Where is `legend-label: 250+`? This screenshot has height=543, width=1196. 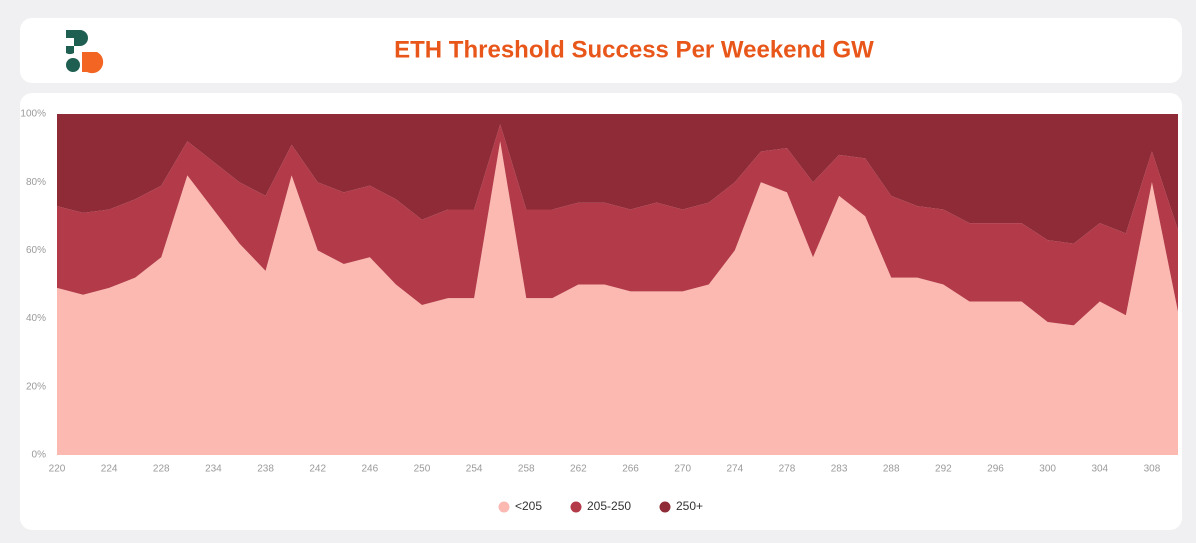 legend-label: 250+ is located at coordinates (689, 506).